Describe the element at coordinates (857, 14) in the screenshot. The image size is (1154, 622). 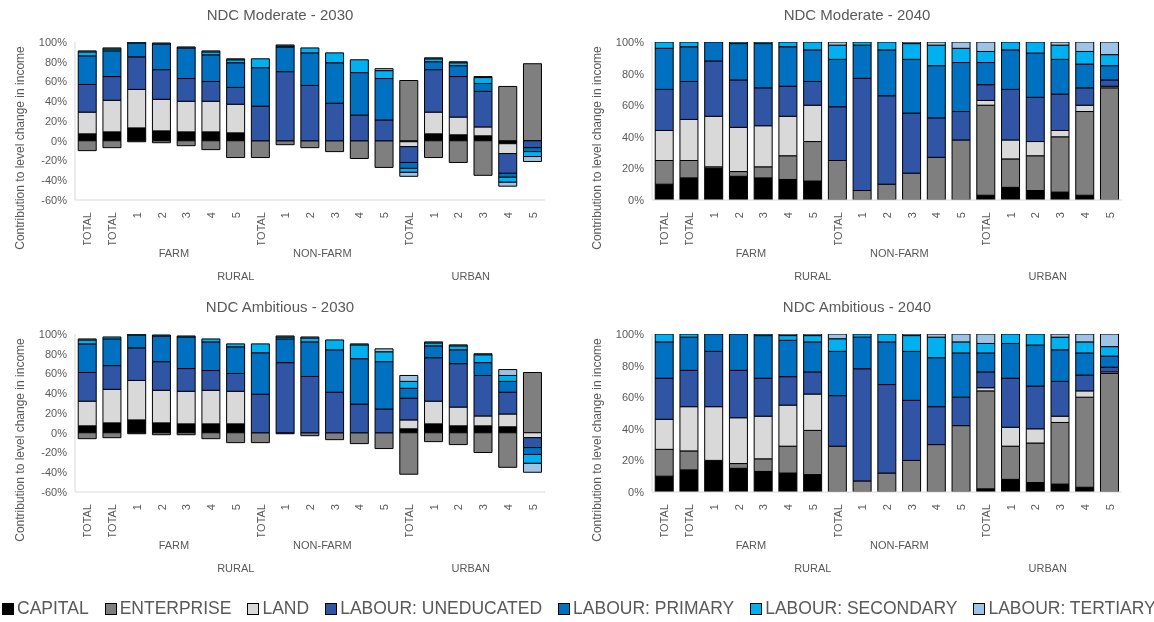
I see `chart-title: NDC Moderate - 2040` at that location.